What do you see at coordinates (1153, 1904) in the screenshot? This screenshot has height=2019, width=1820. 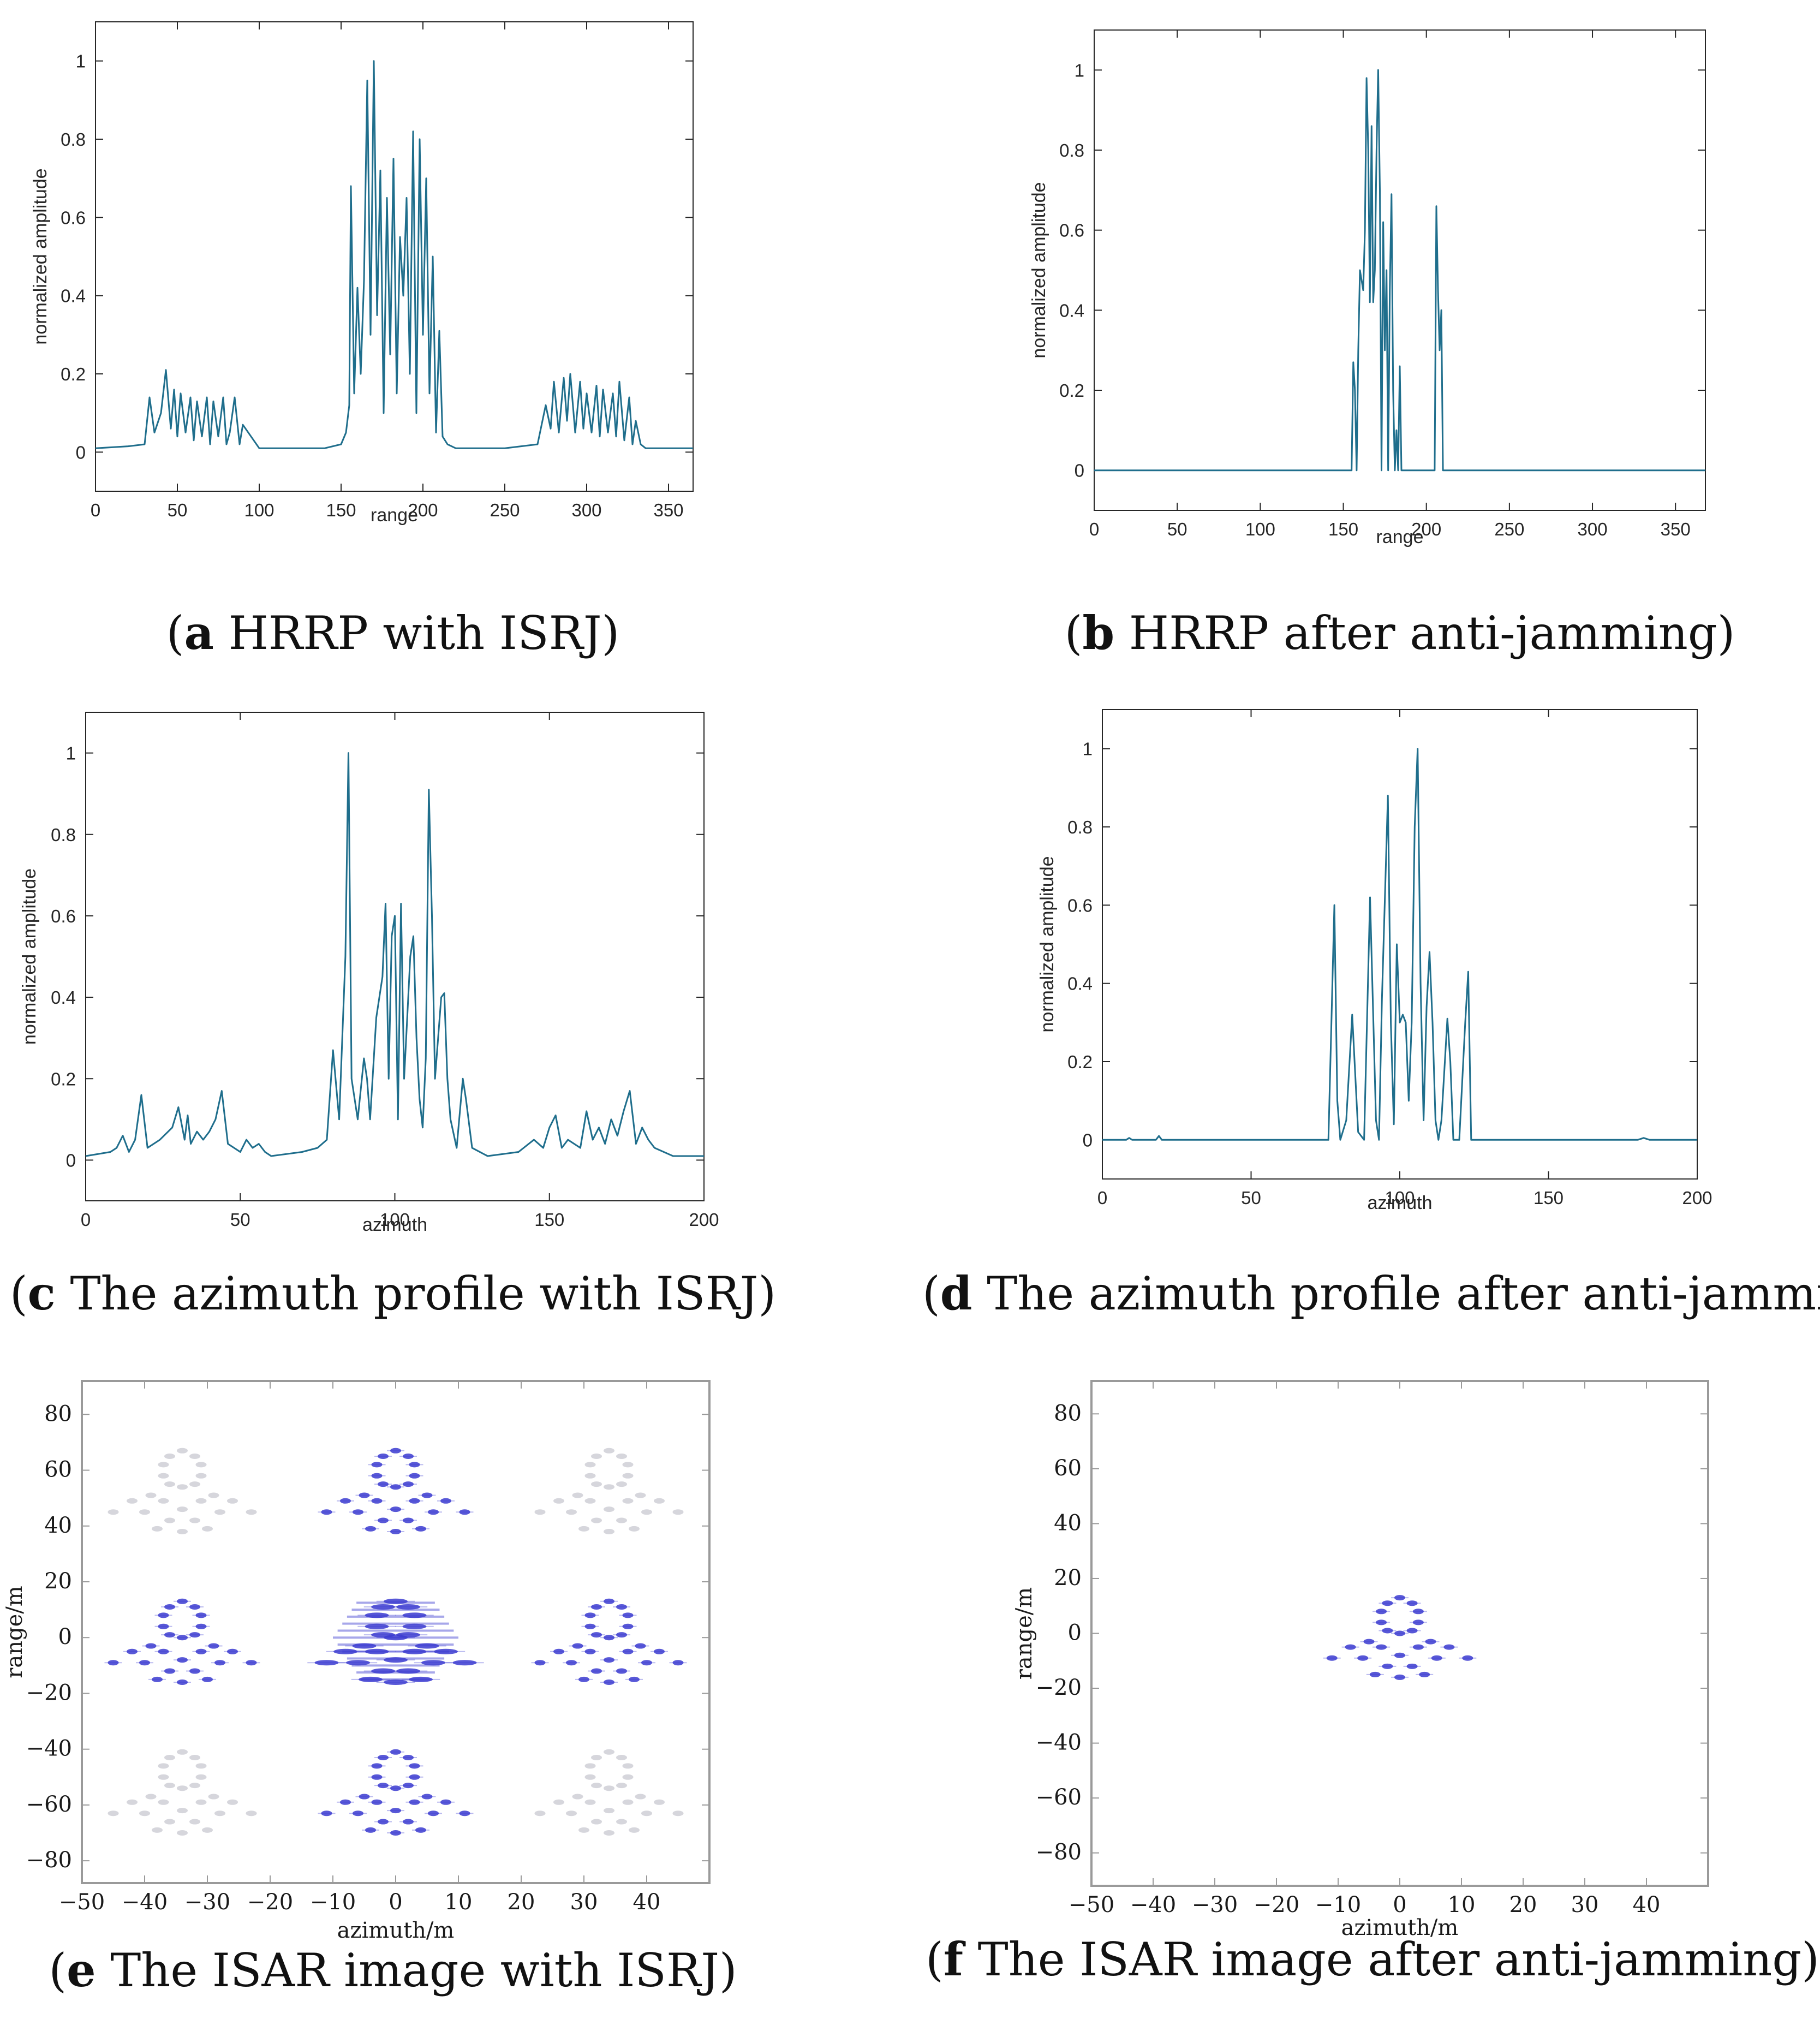 I see `chart-f-xtick-label: −40` at bounding box center [1153, 1904].